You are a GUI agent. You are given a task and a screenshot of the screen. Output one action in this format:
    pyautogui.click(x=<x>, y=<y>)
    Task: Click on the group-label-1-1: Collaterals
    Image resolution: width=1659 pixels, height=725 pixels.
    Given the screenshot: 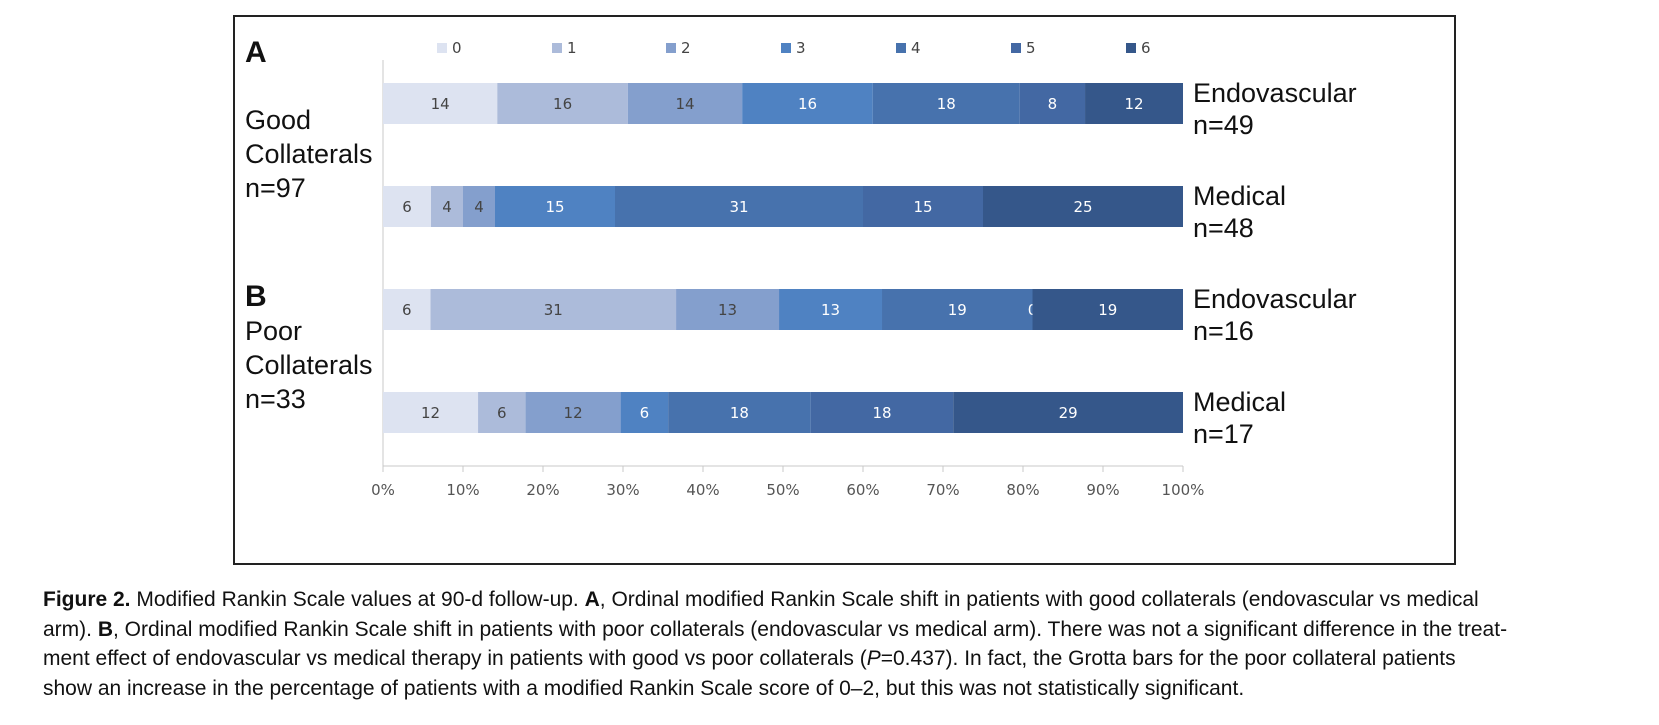 What is the action you would take?
    pyautogui.click(x=309, y=365)
    